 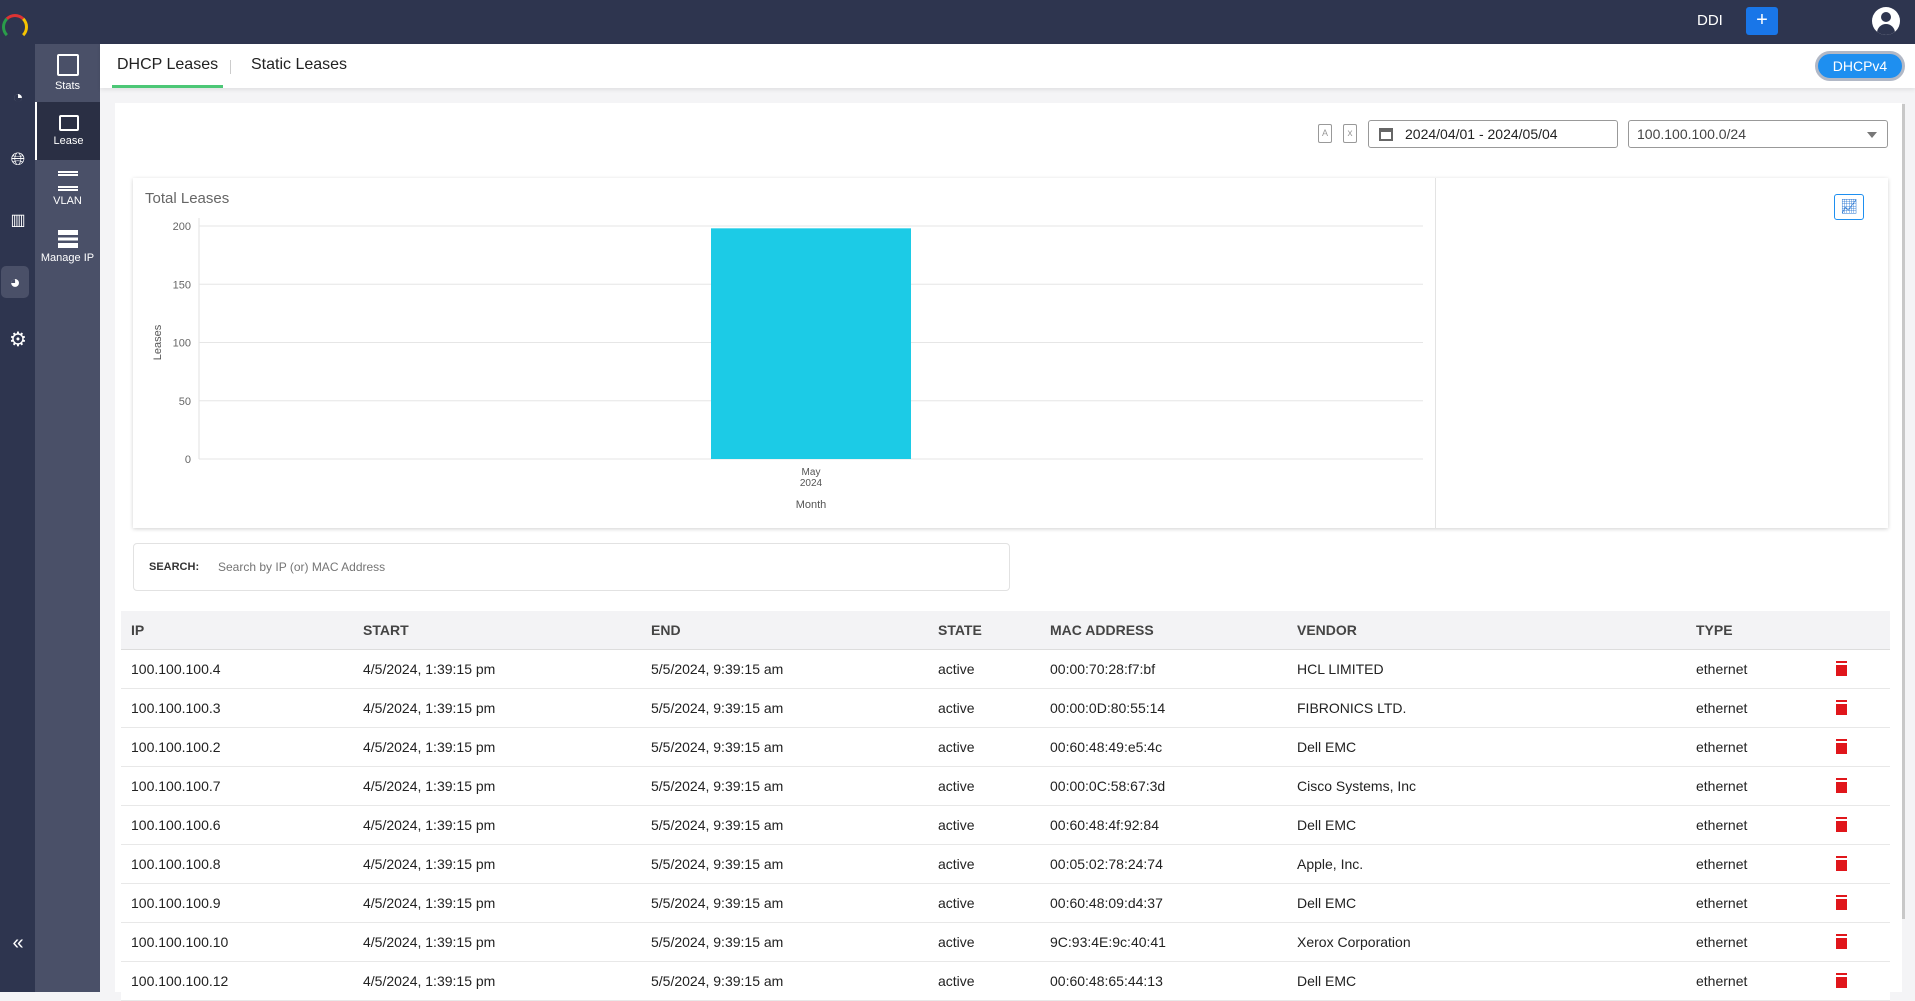 What do you see at coordinates (68, 123) in the screenshot?
I see `lease-icon` at bounding box center [68, 123].